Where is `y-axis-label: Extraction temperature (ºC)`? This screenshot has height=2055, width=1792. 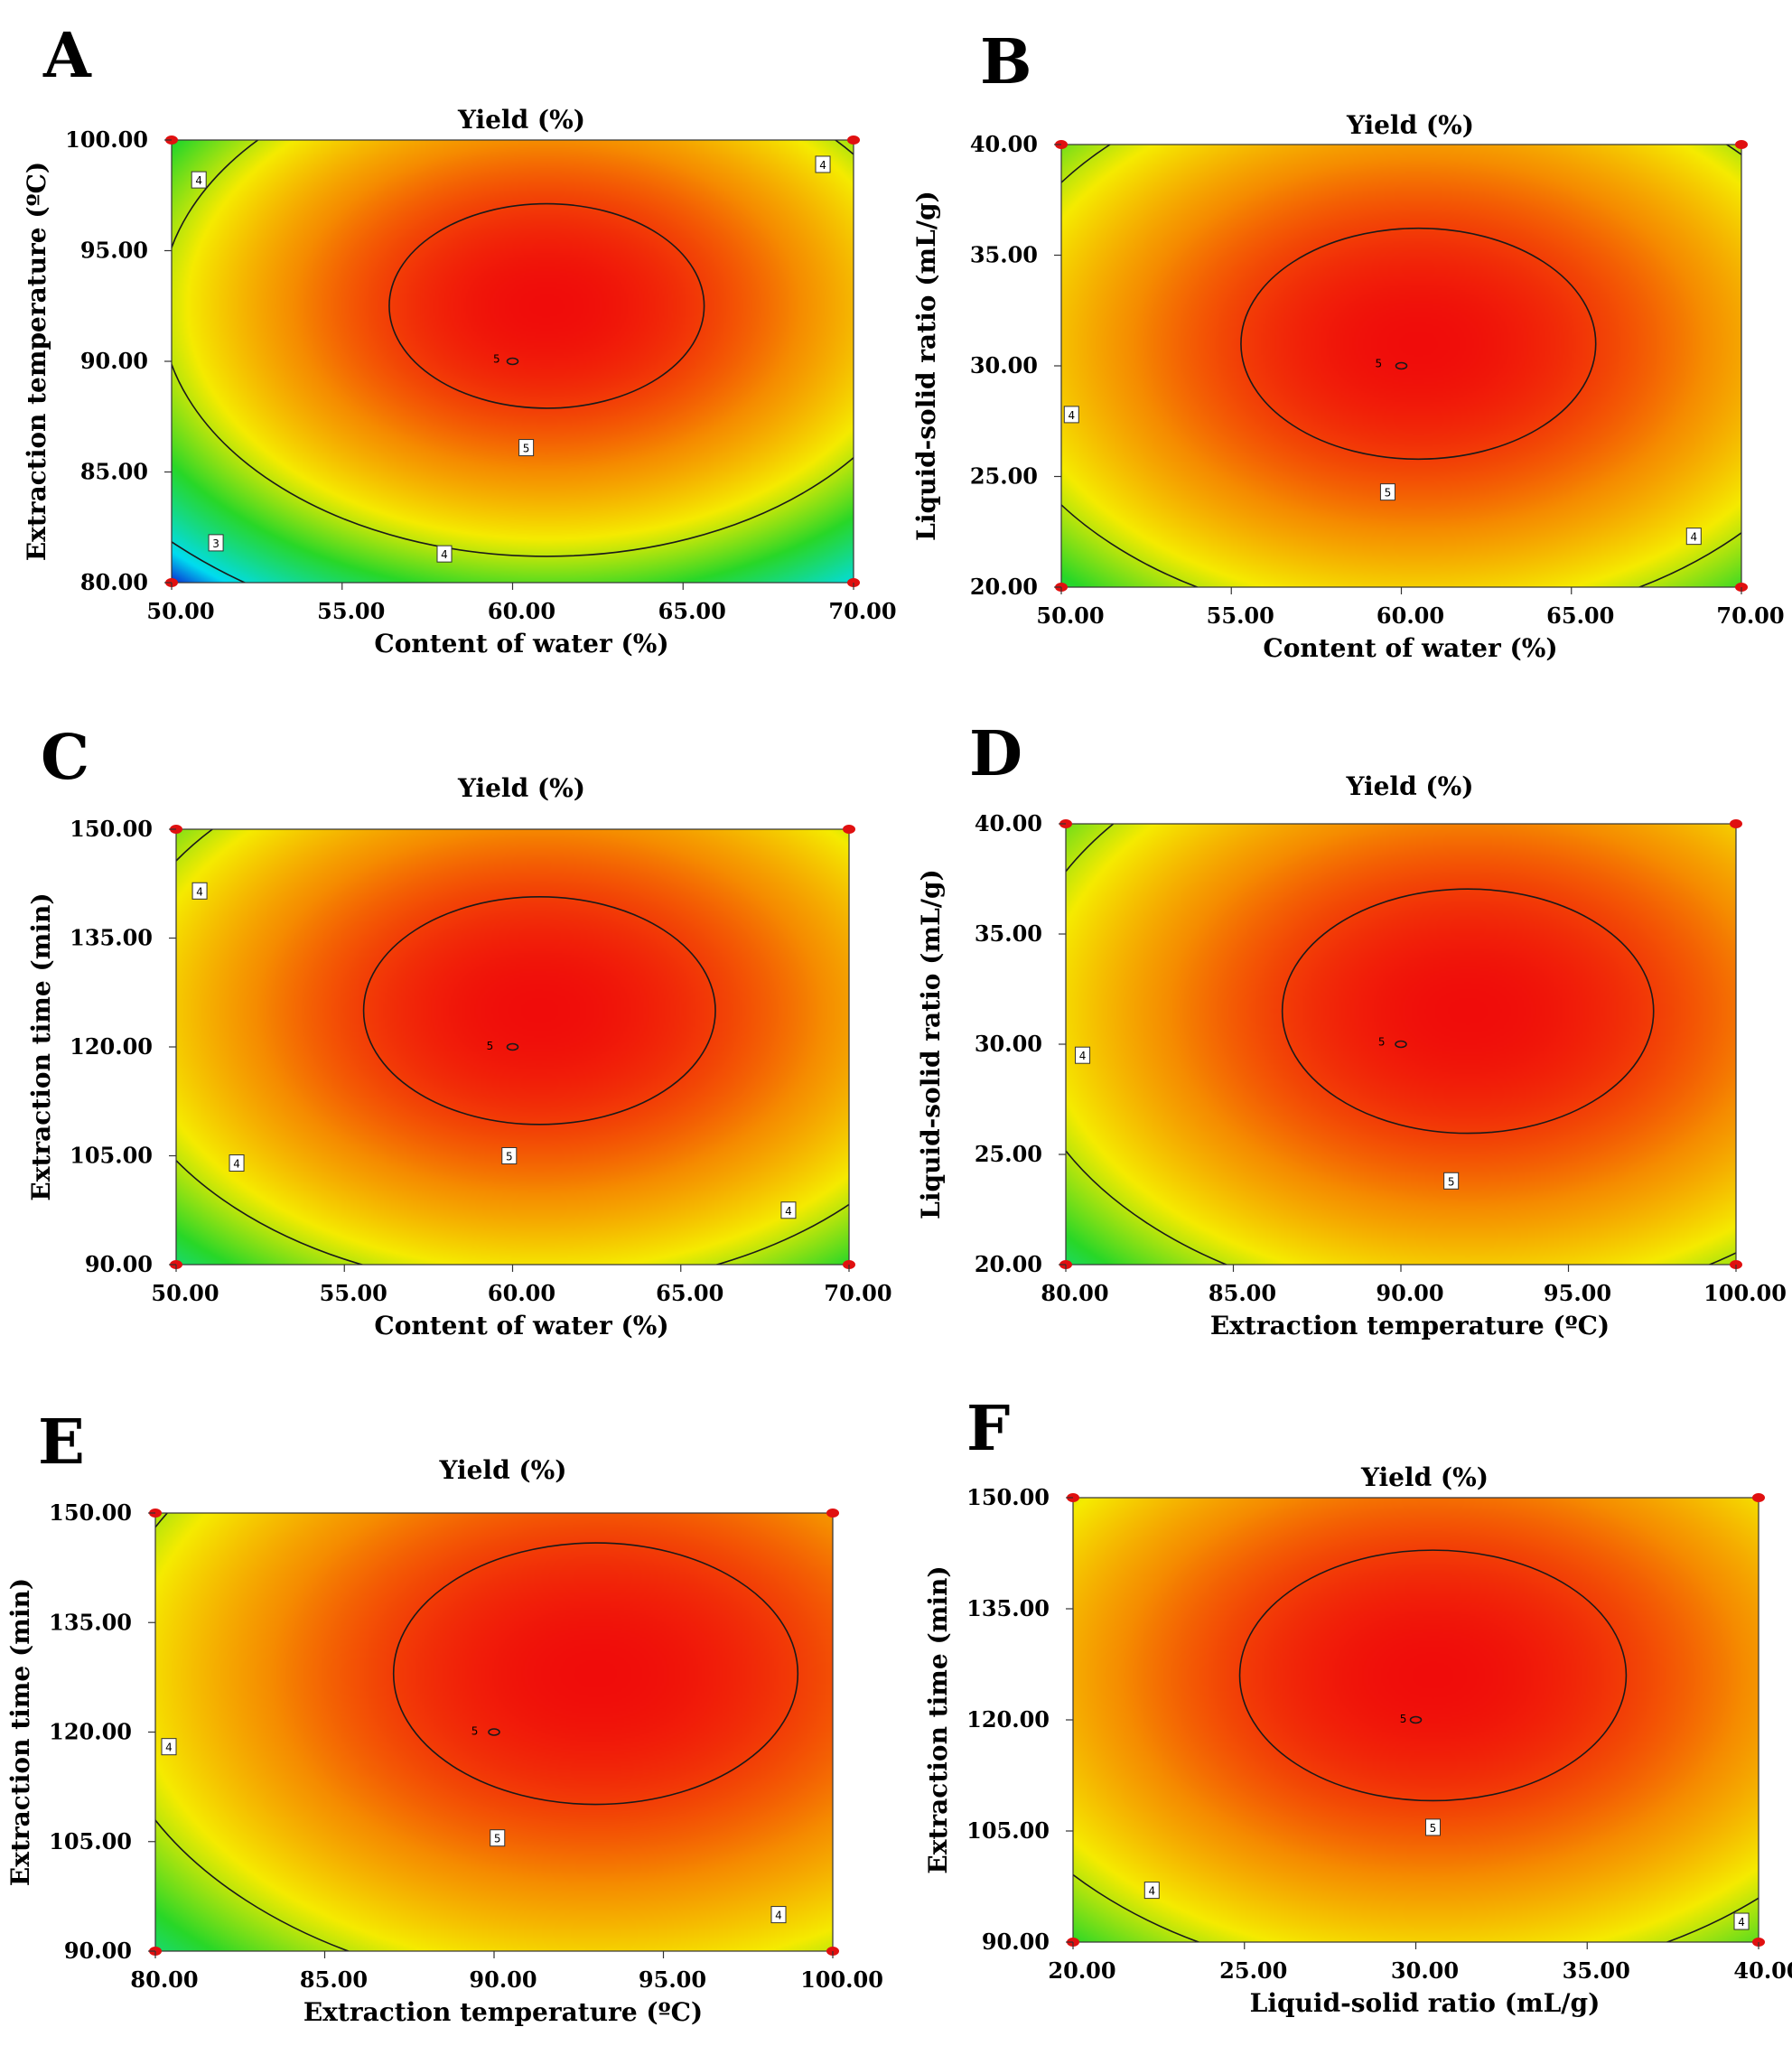 y-axis-label: Extraction temperature (ºC) is located at coordinates (36, 362).